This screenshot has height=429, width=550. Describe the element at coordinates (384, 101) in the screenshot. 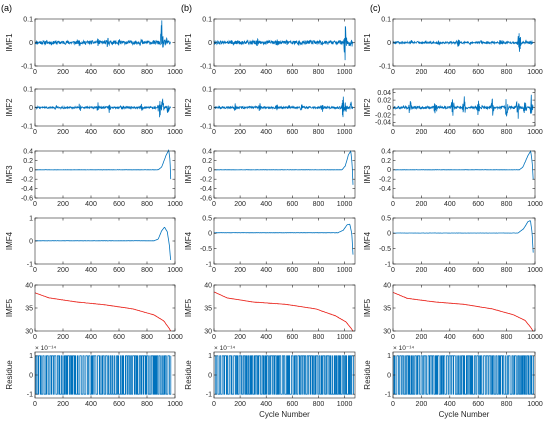

I see `y-tick-label: 0.02` at that location.